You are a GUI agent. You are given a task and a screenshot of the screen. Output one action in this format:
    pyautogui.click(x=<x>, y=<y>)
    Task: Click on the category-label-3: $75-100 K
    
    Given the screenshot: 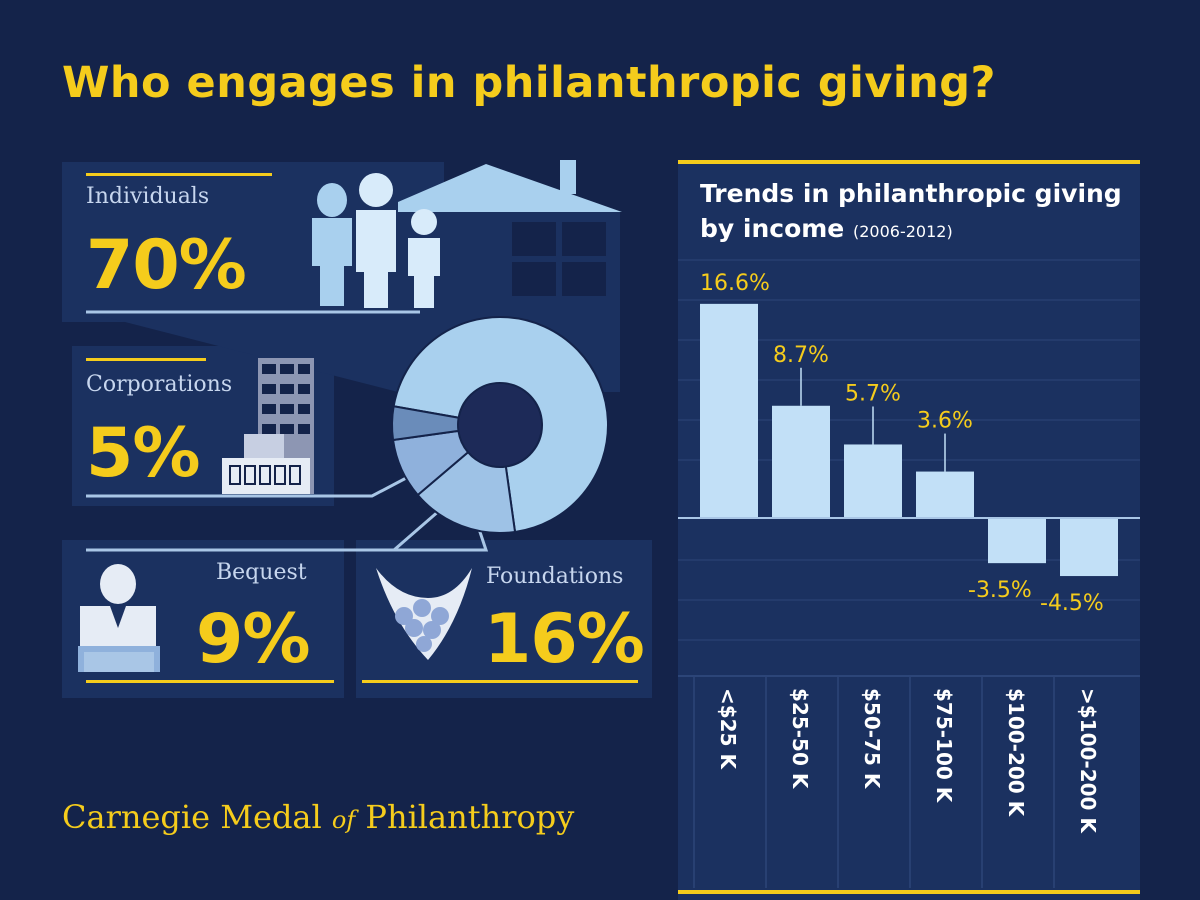 What is the action you would take?
    pyautogui.click(x=944, y=746)
    